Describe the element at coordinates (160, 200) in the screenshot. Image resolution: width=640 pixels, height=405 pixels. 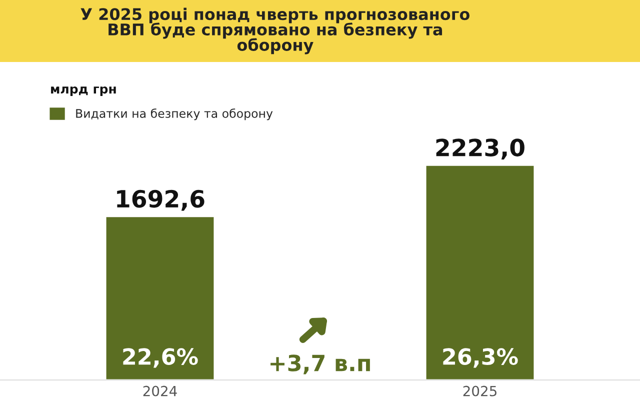
I see `data-label: 1692,6` at that location.